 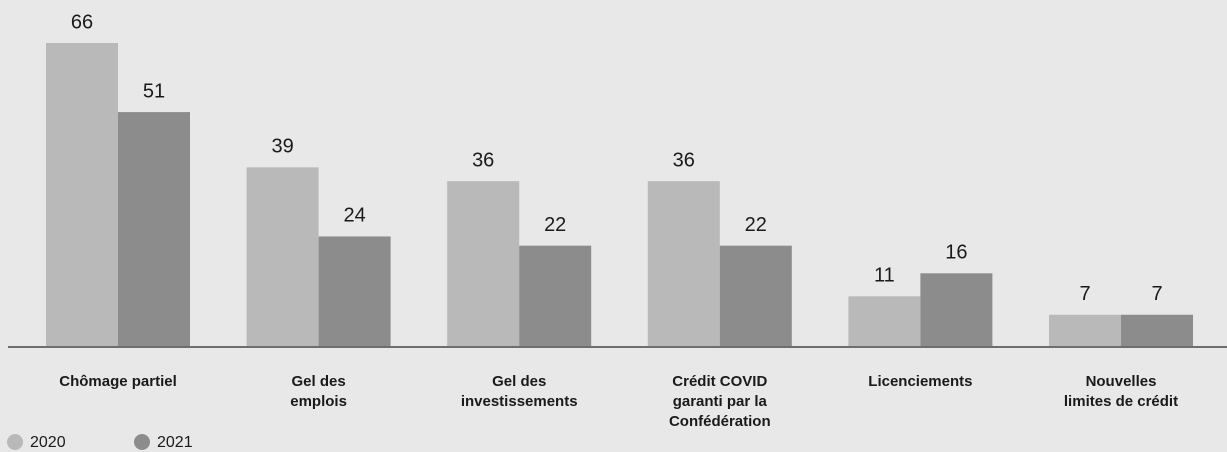 I want to click on x-tick-label: Crédit COVID garanti par la Confédération, so click(x=720, y=401).